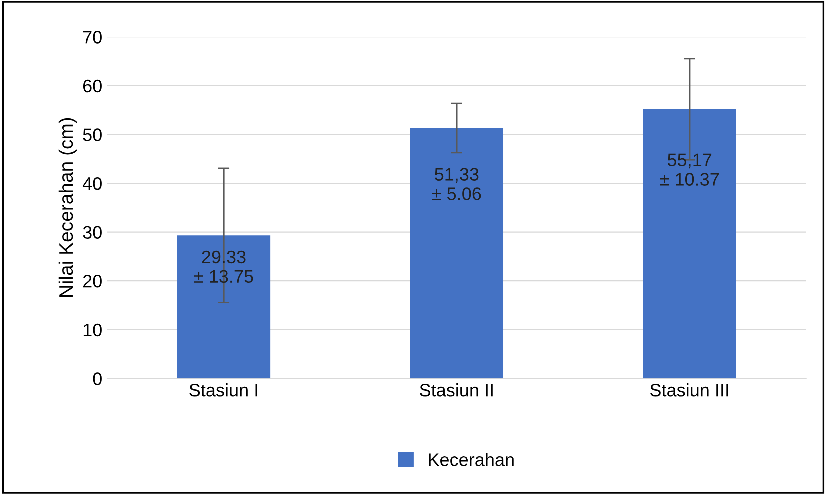 This screenshot has width=827, height=495. What do you see at coordinates (690, 170) in the screenshot?
I see `data-label: 55,17 ± 10.37` at bounding box center [690, 170].